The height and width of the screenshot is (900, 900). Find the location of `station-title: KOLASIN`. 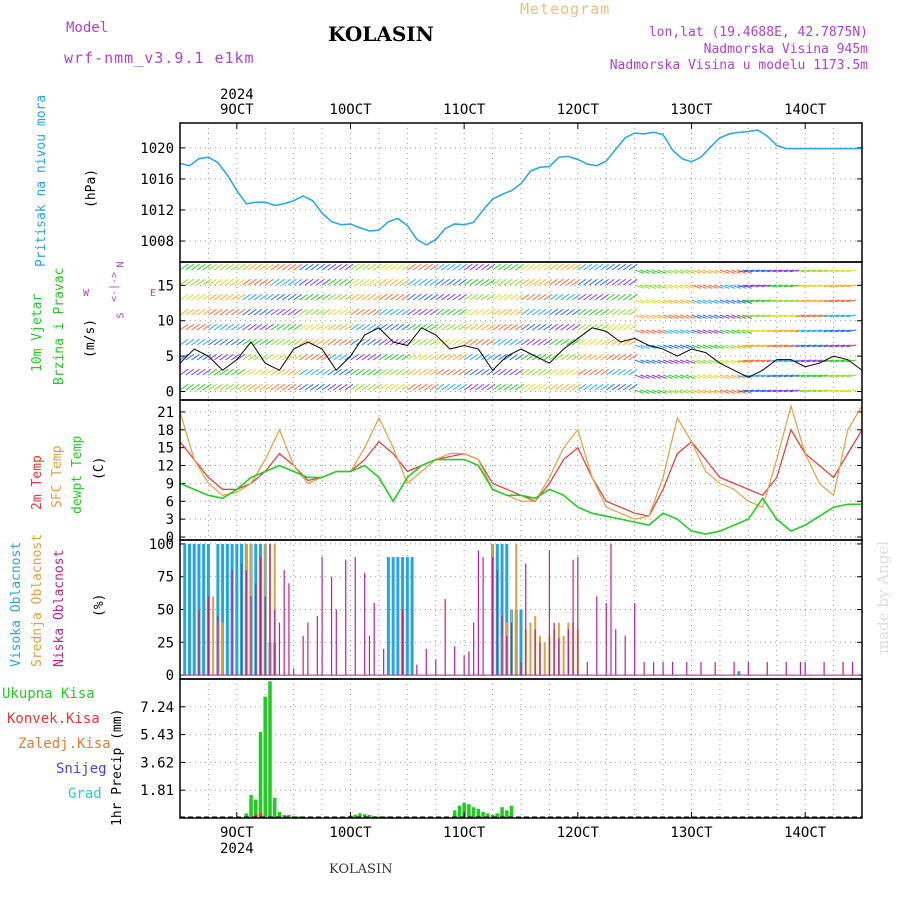

station-title: KOLASIN is located at coordinates (381, 34).